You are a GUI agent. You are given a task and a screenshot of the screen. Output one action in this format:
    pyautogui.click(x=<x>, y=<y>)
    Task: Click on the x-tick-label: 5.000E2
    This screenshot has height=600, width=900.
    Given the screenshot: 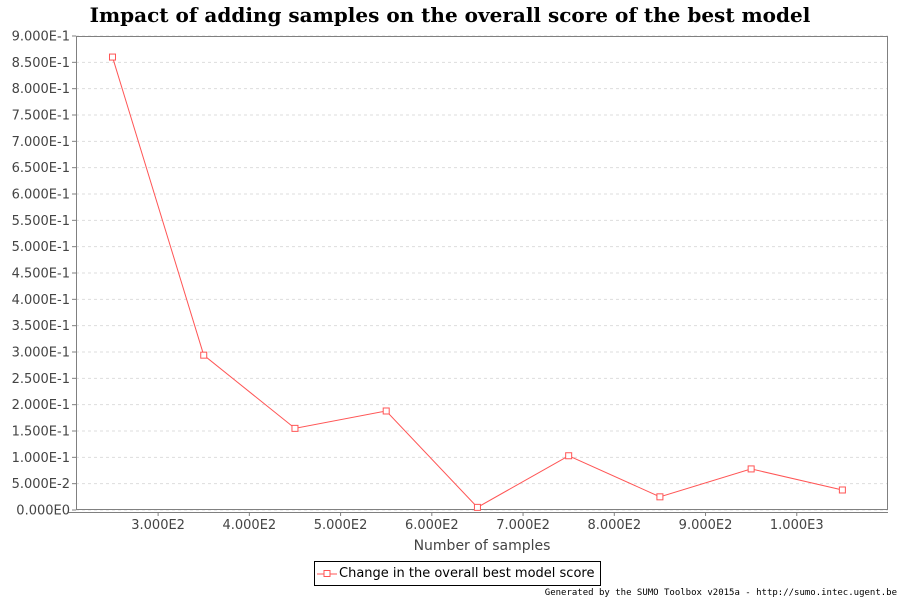 What is the action you would take?
    pyautogui.click(x=341, y=525)
    